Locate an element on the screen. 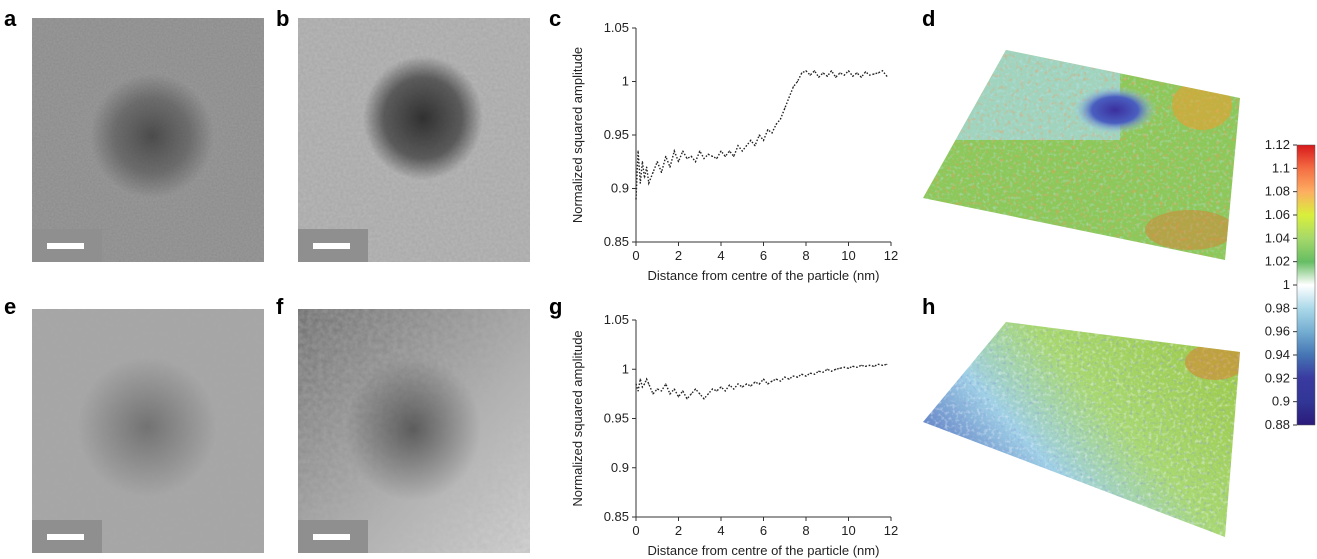 The height and width of the screenshot is (559, 1317). colorbar-tick-label: 1.08 is located at coordinates (1277, 191).